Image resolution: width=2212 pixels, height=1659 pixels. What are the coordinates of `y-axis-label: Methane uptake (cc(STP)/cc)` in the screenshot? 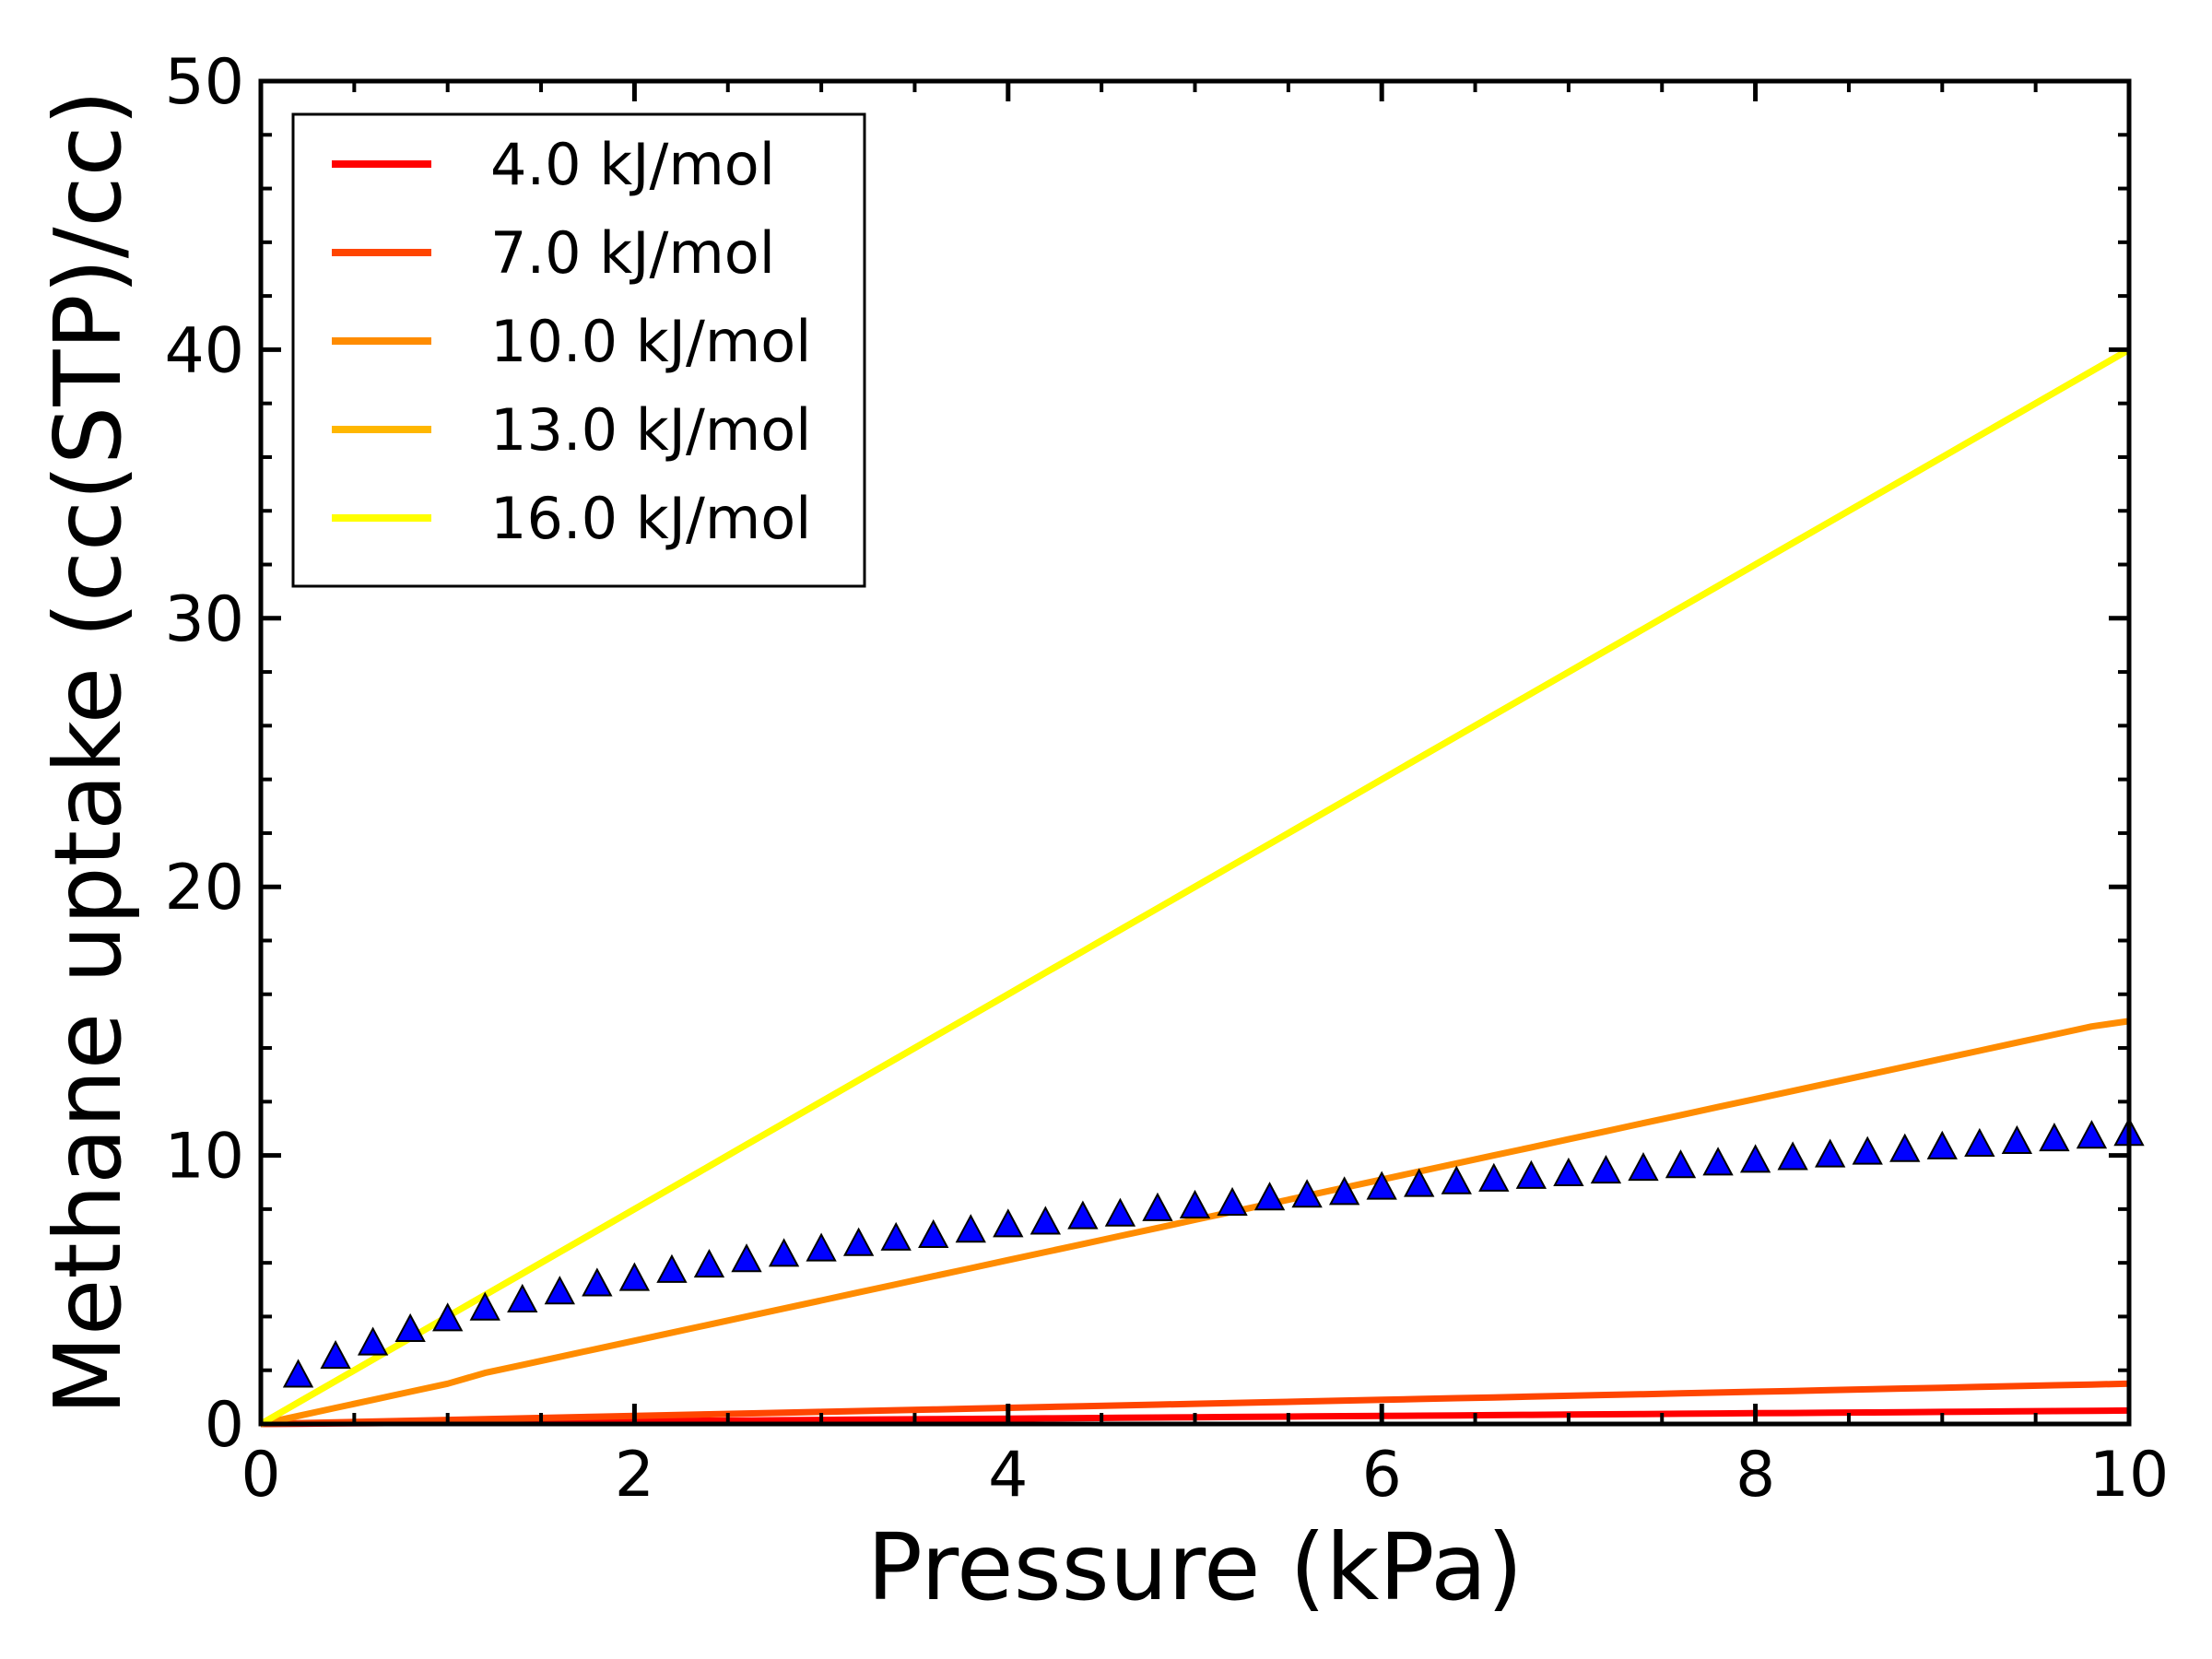 It's located at (88, 753).